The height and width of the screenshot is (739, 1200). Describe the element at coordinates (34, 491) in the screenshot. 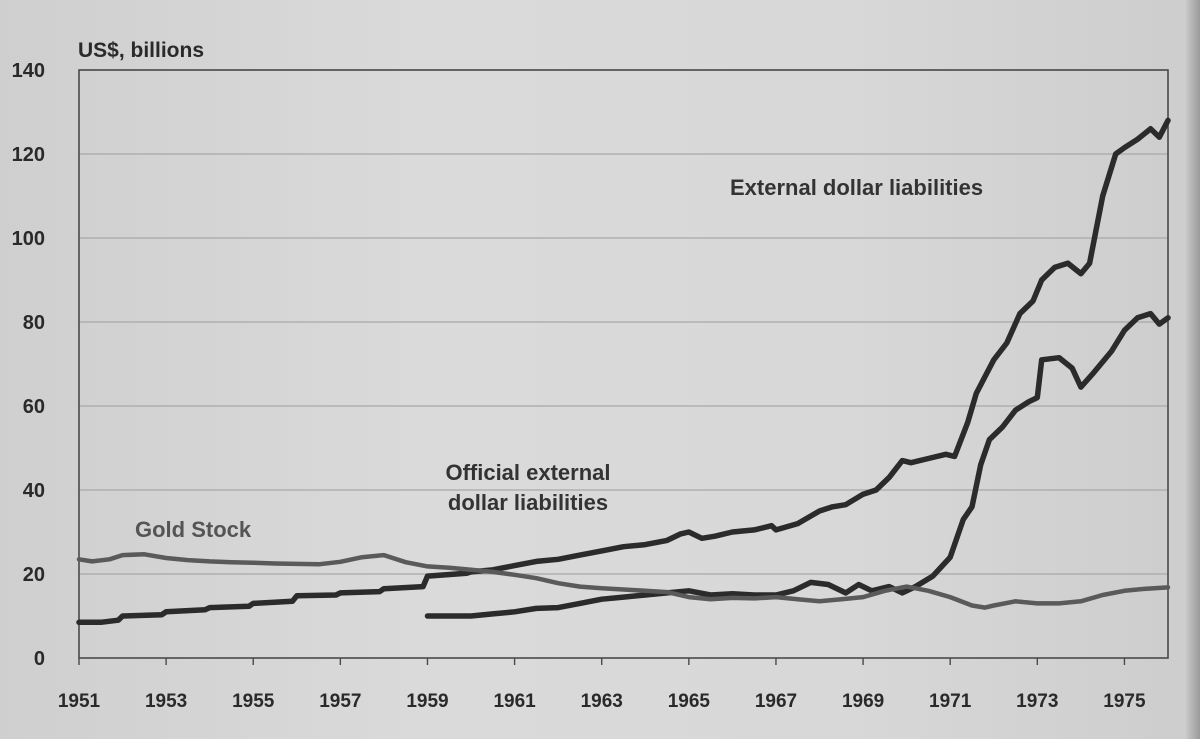

I see `y-tick-label: 40` at that location.